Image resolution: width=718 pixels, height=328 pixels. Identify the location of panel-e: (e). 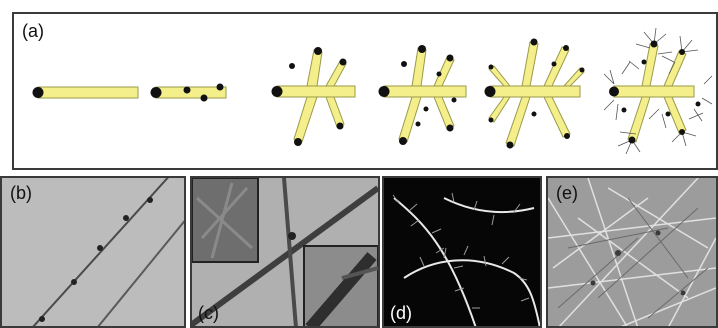
(632, 252).